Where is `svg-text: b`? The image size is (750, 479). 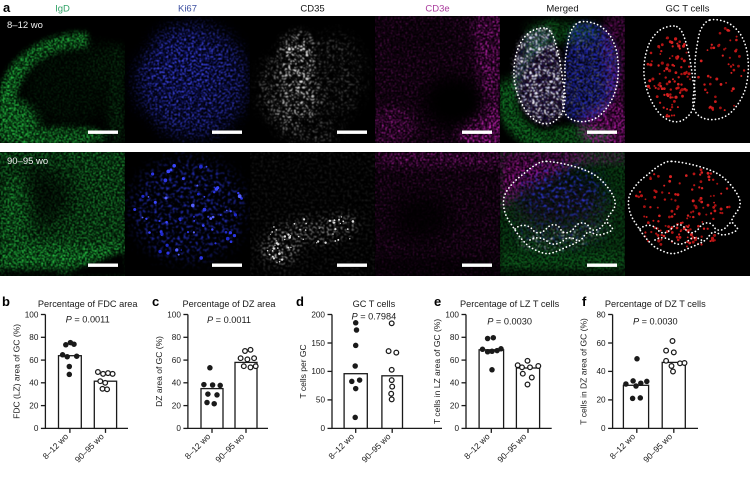 svg-text: b is located at coordinates (6, 301).